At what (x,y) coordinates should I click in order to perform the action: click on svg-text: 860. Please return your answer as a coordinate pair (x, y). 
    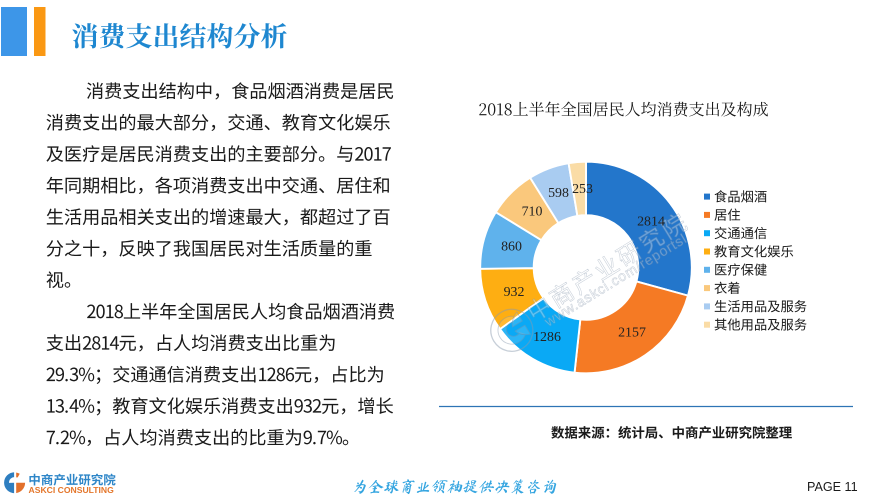
    Looking at the image, I should click on (511, 246).